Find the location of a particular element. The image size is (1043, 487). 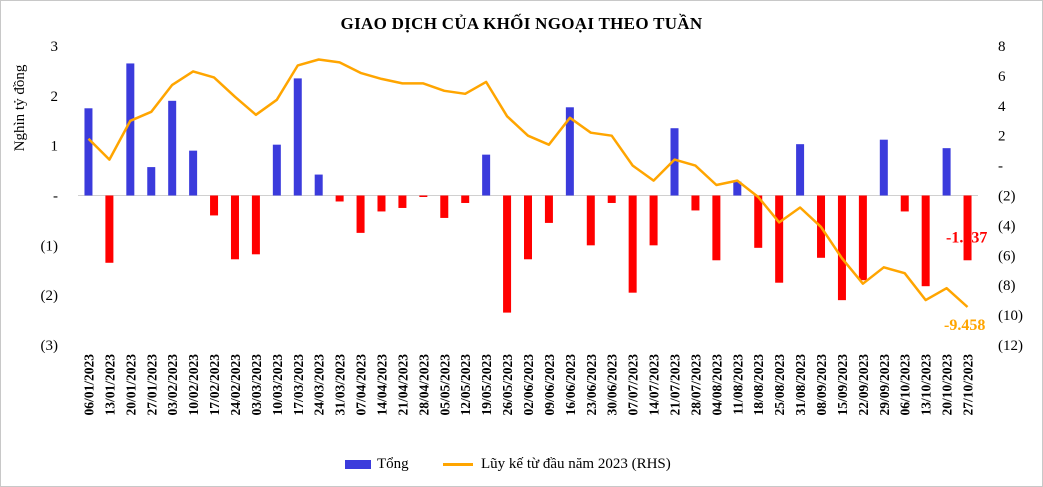

x-tick-label: 28/04/2023 is located at coordinates (423, 385).